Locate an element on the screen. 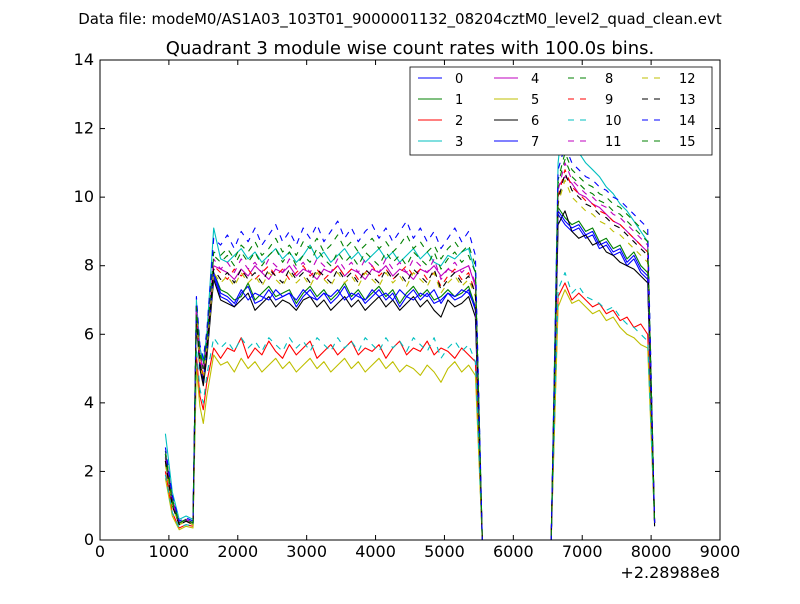  x-offset-label: +2.28988e8 is located at coordinates (670, 572).